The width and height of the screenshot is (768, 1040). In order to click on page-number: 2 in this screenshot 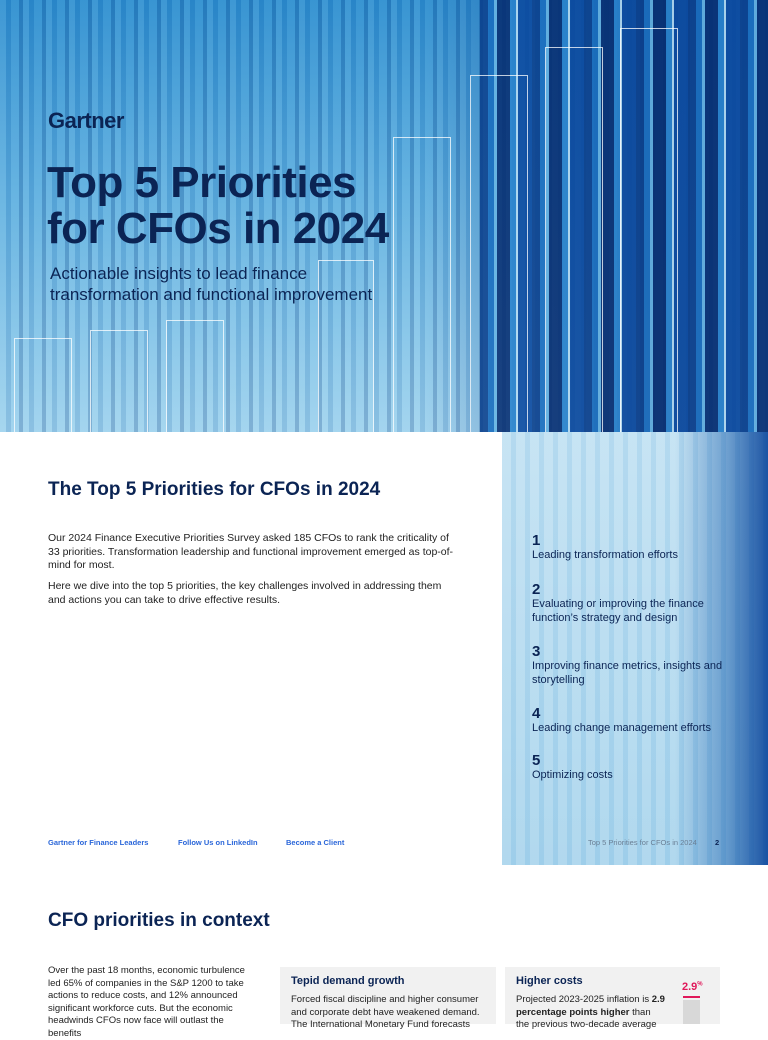, I will do `click(717, 842)`.